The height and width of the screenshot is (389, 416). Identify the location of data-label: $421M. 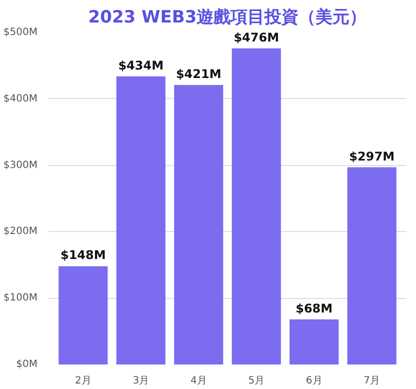
(199, 73).